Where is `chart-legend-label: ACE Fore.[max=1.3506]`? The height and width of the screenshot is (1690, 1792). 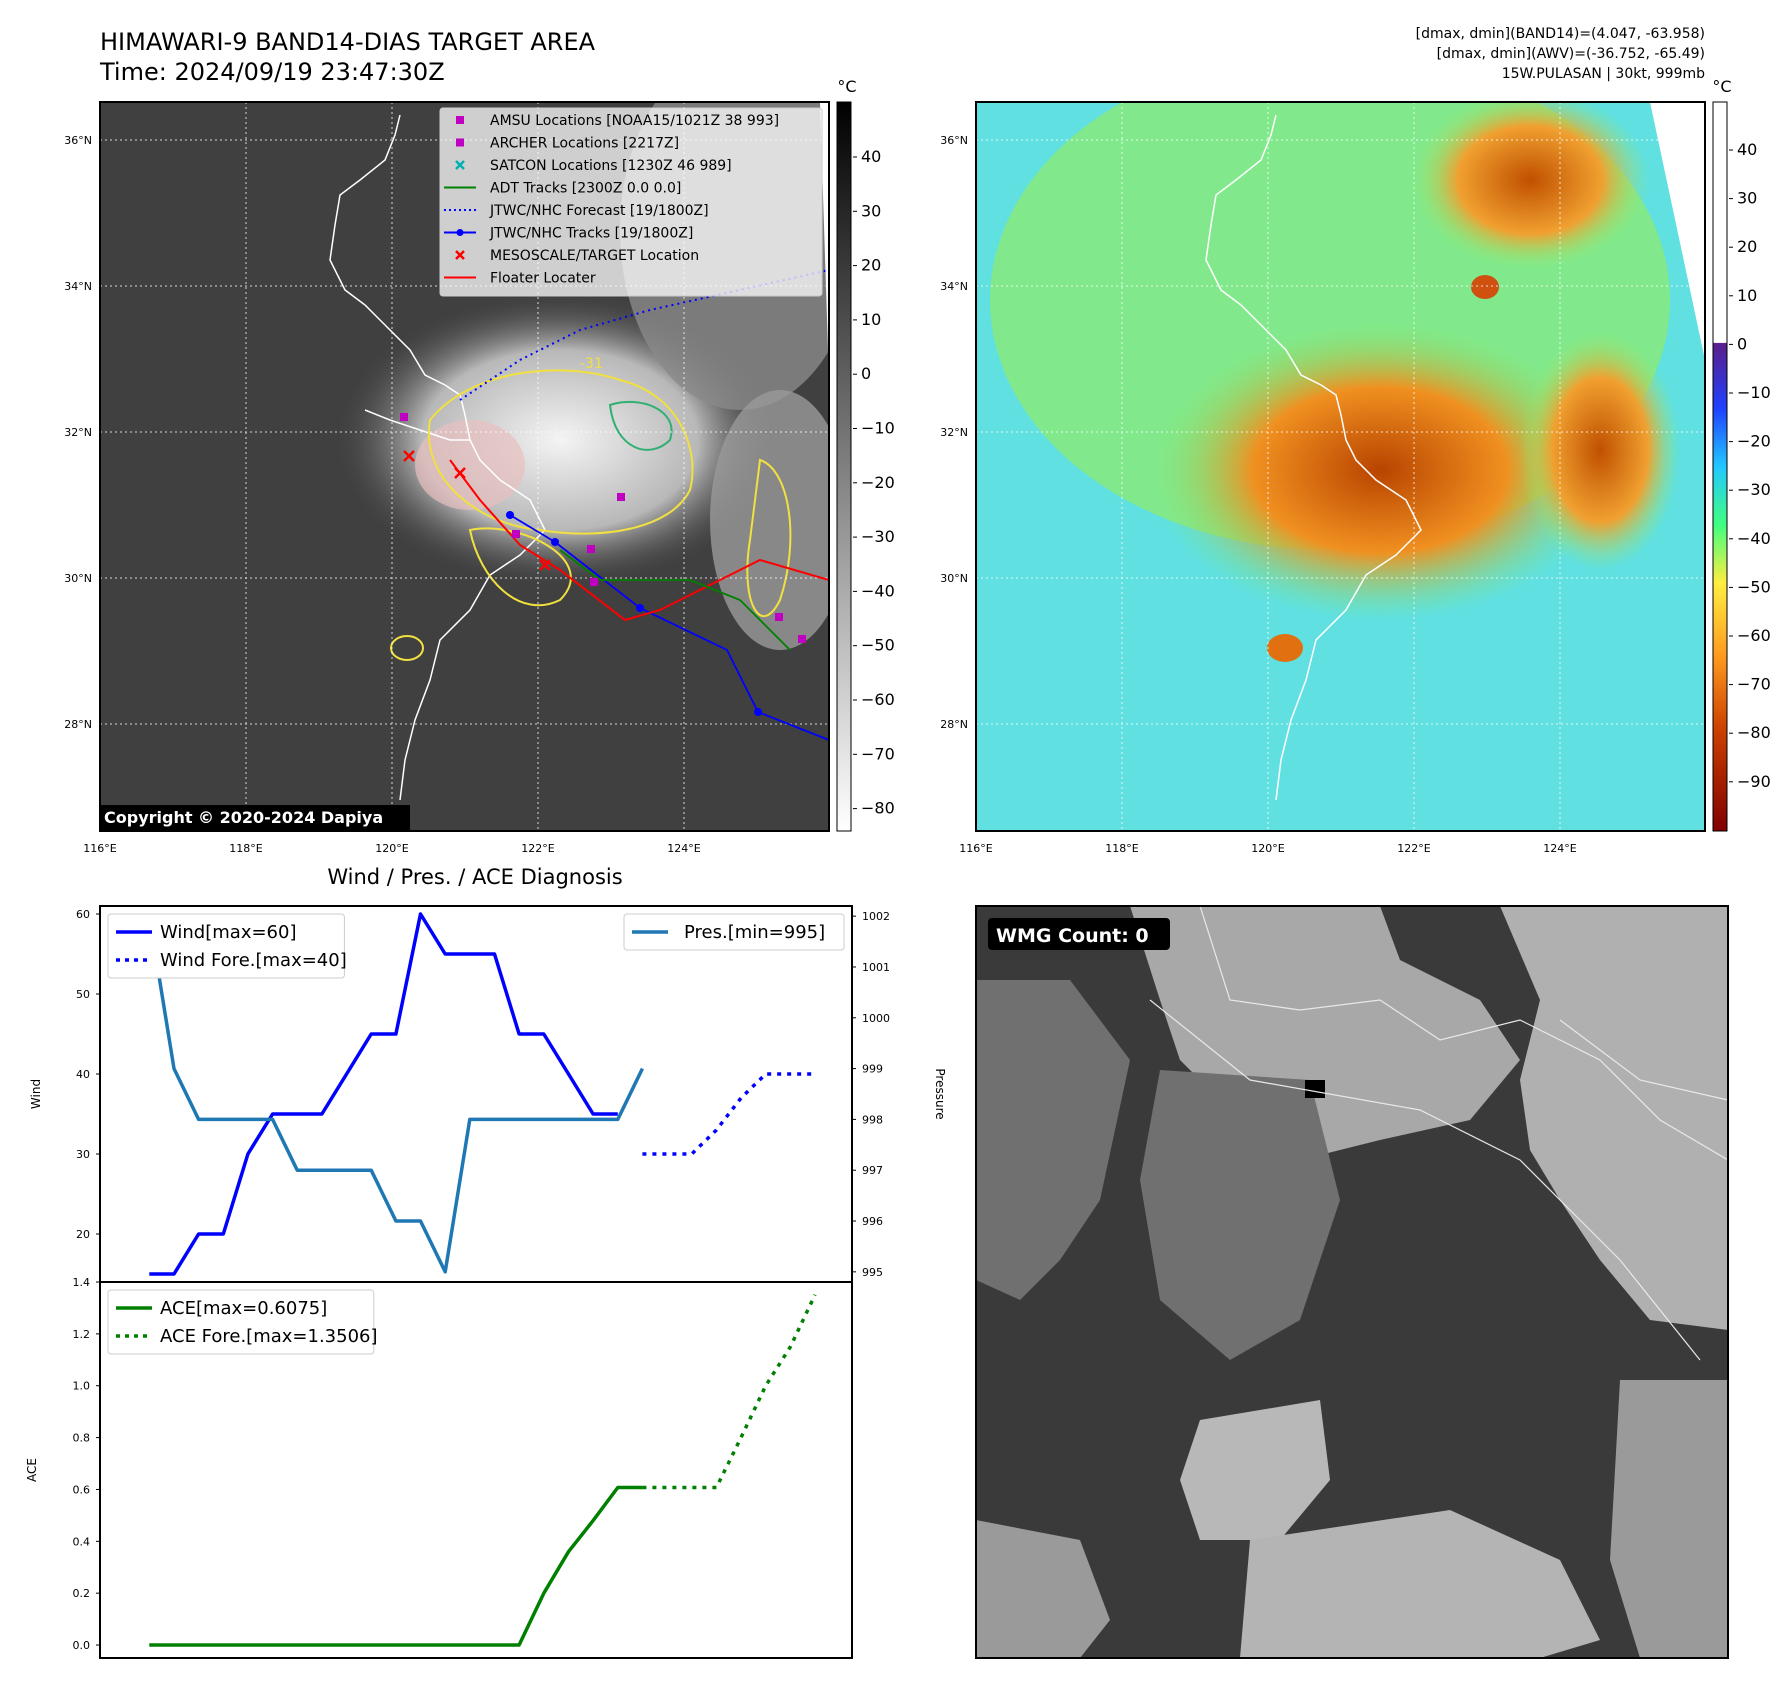
chart-legend-label: ACE Fore.[max=1.3506] is located at coordinates (269, 1336).